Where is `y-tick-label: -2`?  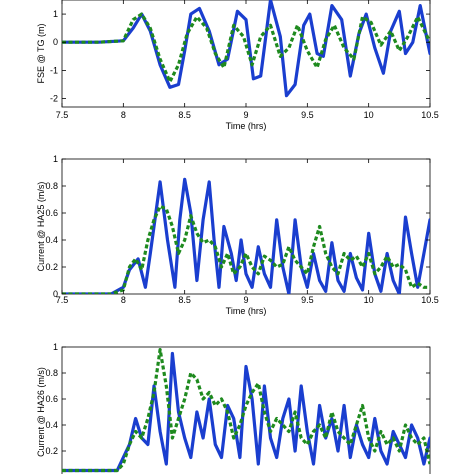
y-tick-label: -2 is located at coordinates (54, 99).